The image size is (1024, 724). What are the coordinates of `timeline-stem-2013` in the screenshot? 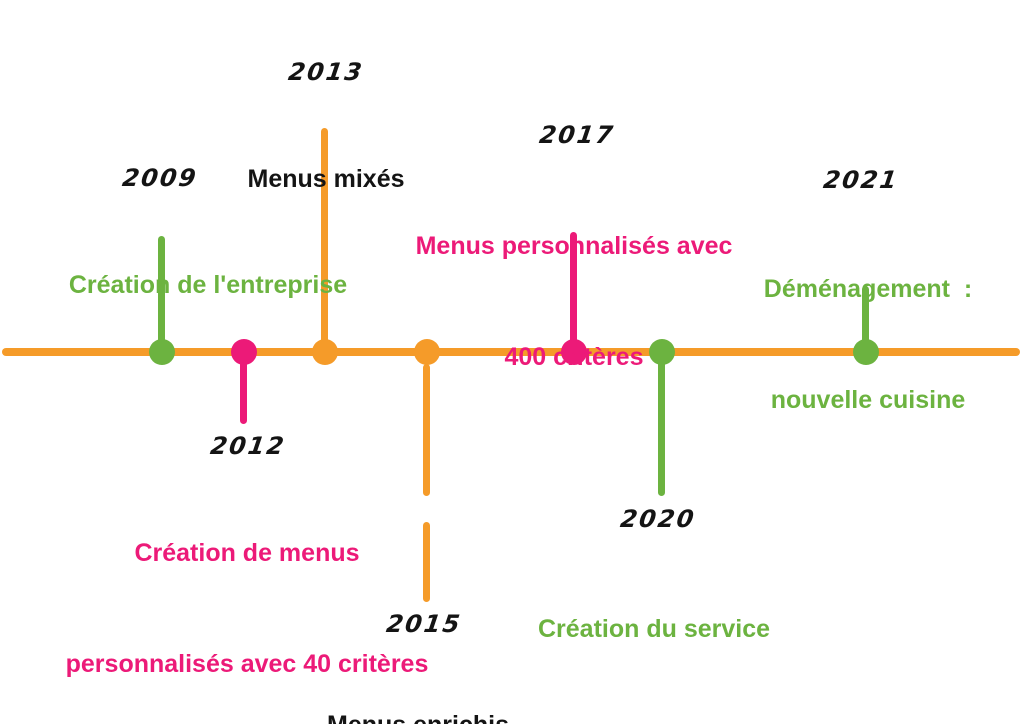 It's located at (324, 240).